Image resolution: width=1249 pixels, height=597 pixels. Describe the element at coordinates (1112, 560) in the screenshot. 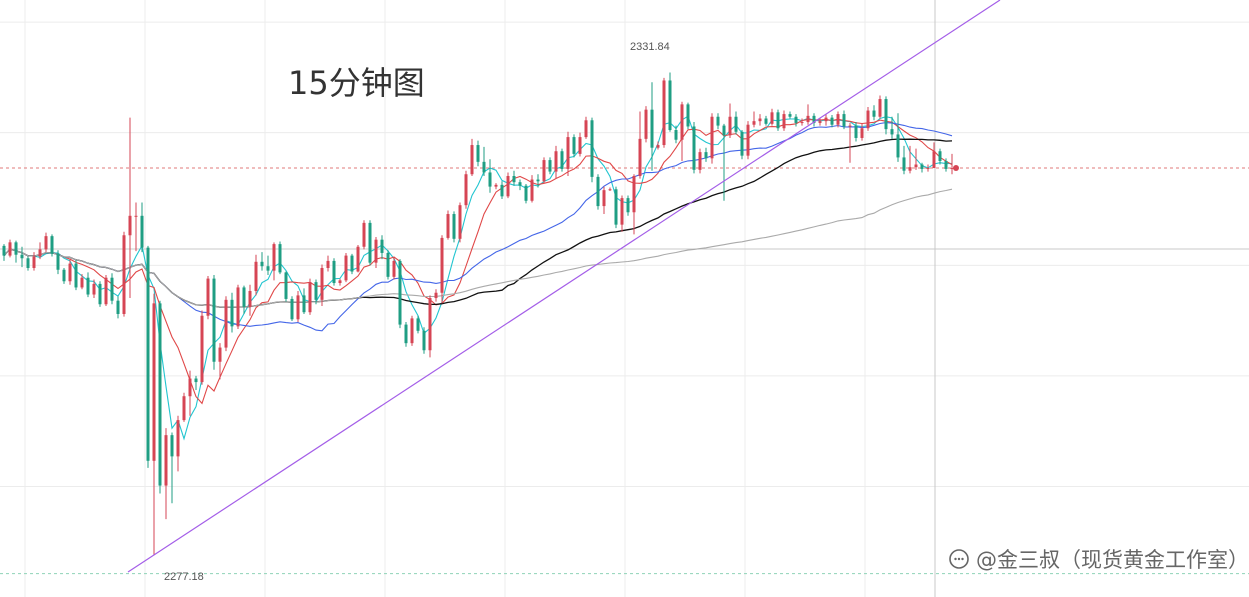

I see `watermark-text: @金三叔（现货黄金工作室）` at that location.